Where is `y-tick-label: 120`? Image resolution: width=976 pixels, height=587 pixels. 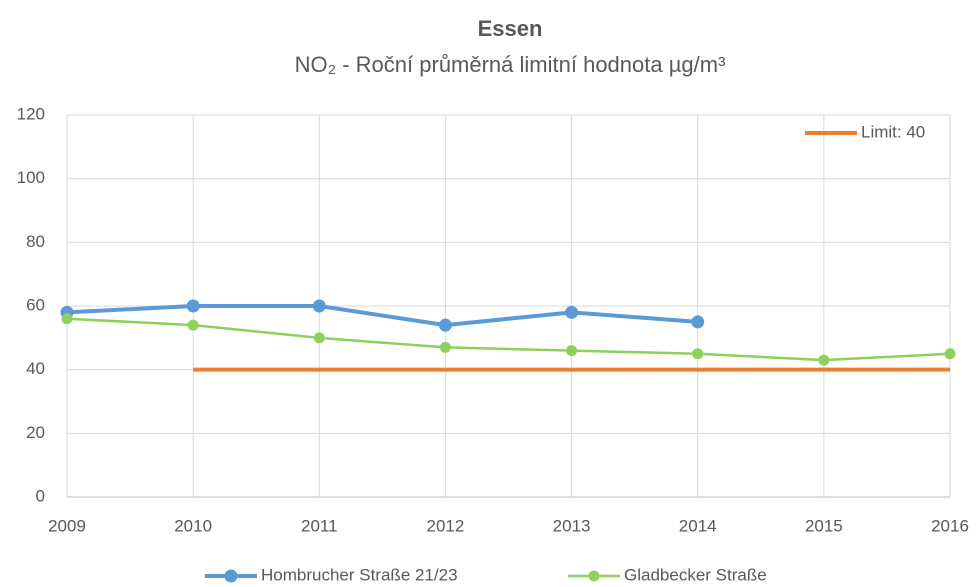 y-tick-label: 120 is located at coordinates (31, 113).